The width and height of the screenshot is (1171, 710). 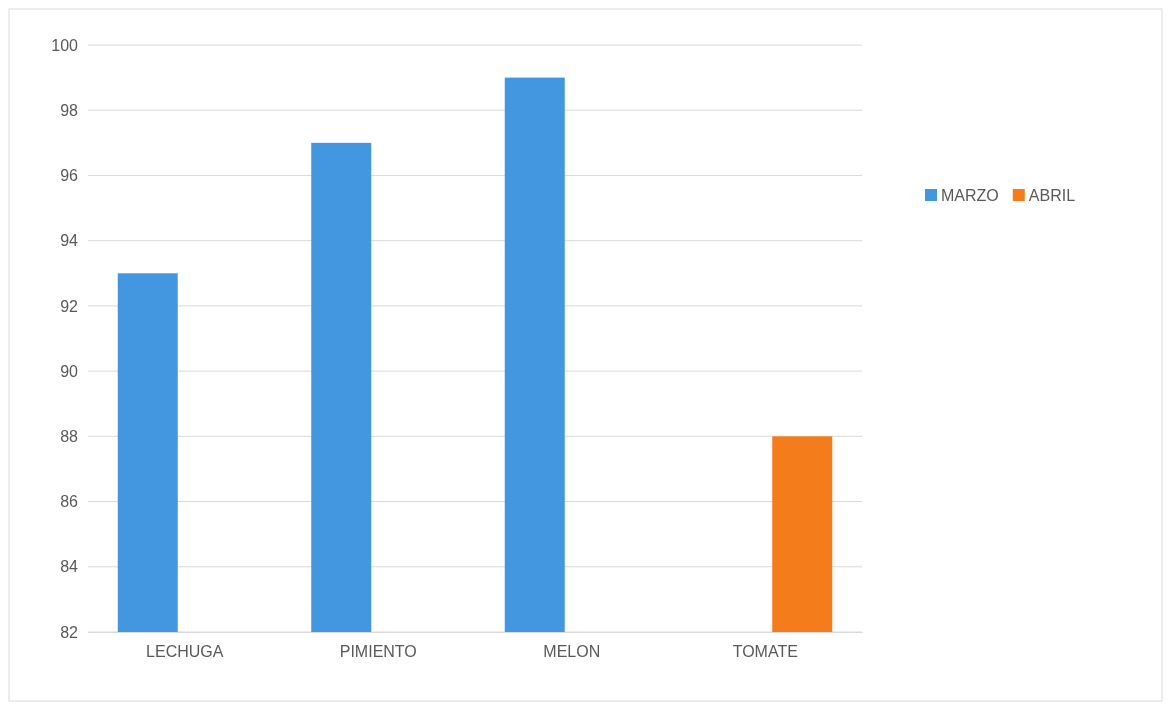 I want to click on x-tick-label: MELON, so click(x=572, y=652).